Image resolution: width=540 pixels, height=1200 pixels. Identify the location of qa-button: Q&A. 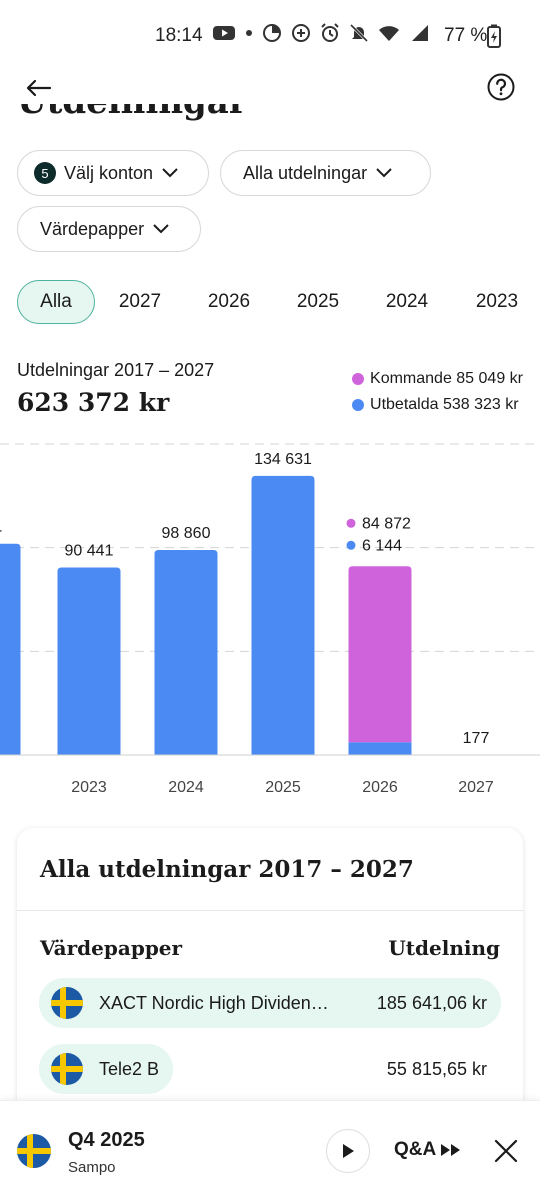
(428, 1150).